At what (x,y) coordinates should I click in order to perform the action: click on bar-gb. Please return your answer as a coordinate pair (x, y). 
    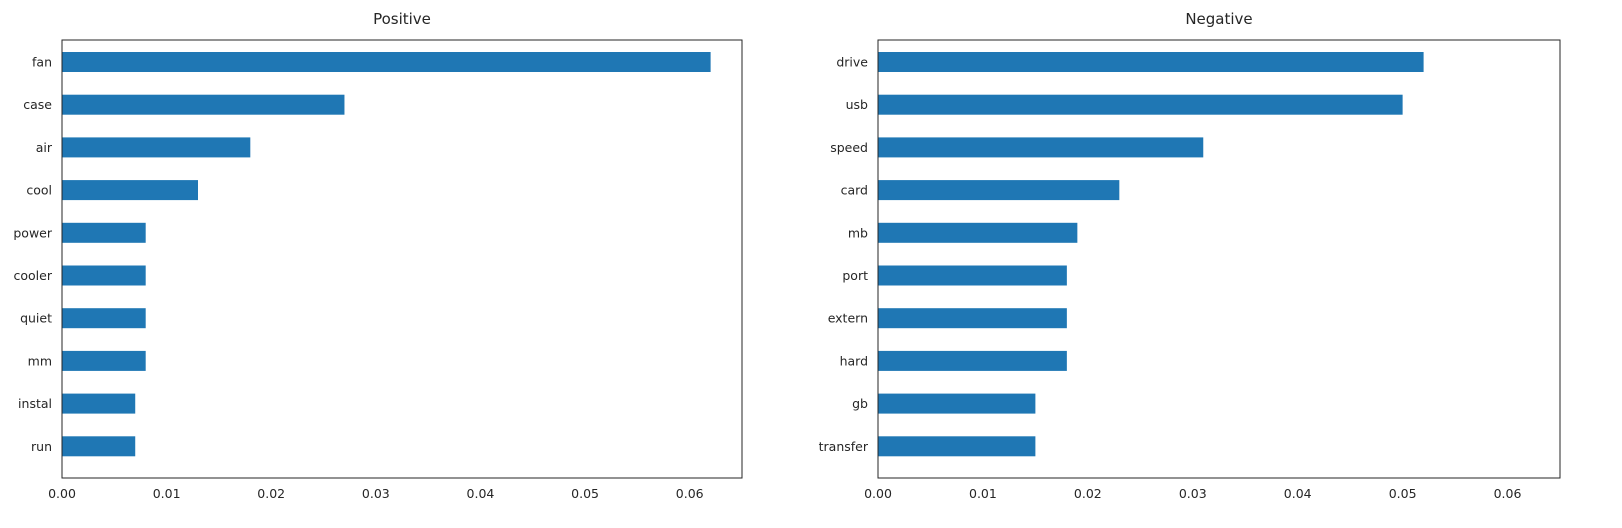
    Looking at the image, I should click on (957, 403).